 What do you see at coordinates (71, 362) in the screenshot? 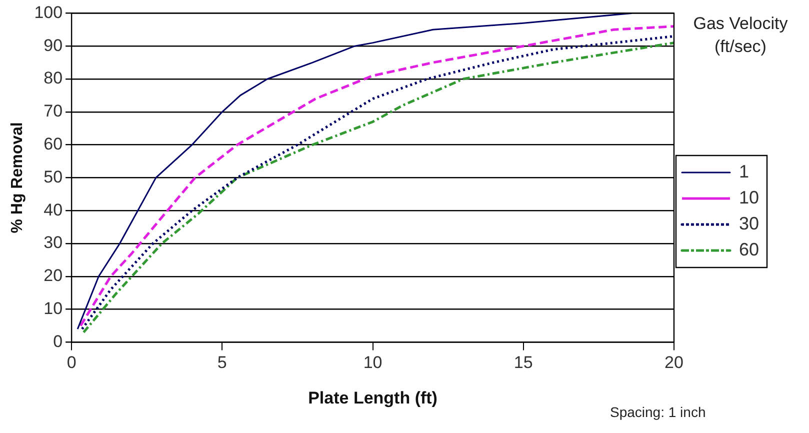
I see `x-tick-label: 0` at bounding box center [71, 362].